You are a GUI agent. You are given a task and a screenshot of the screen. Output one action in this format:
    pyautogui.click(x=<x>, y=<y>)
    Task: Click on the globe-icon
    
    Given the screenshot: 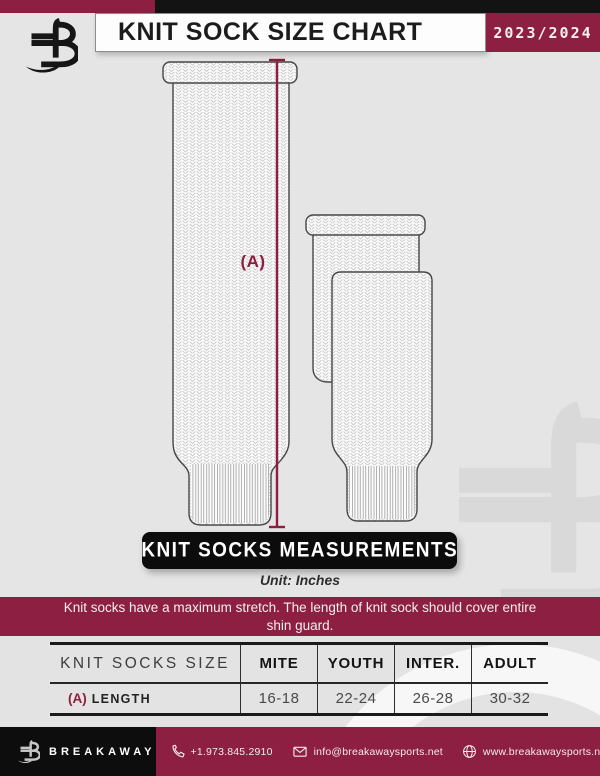 What is the action you would take?
    pyautogui.click(x=469, y=751)
    